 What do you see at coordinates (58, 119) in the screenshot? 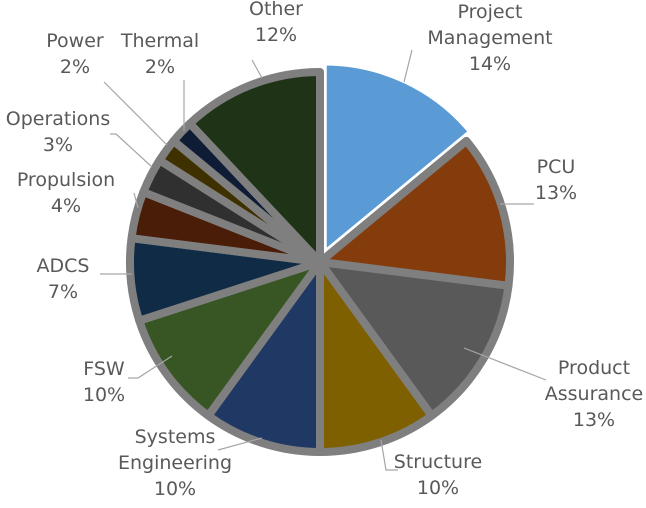
I see `slice-category-operations: Operations` at bounding box center [58, 119].